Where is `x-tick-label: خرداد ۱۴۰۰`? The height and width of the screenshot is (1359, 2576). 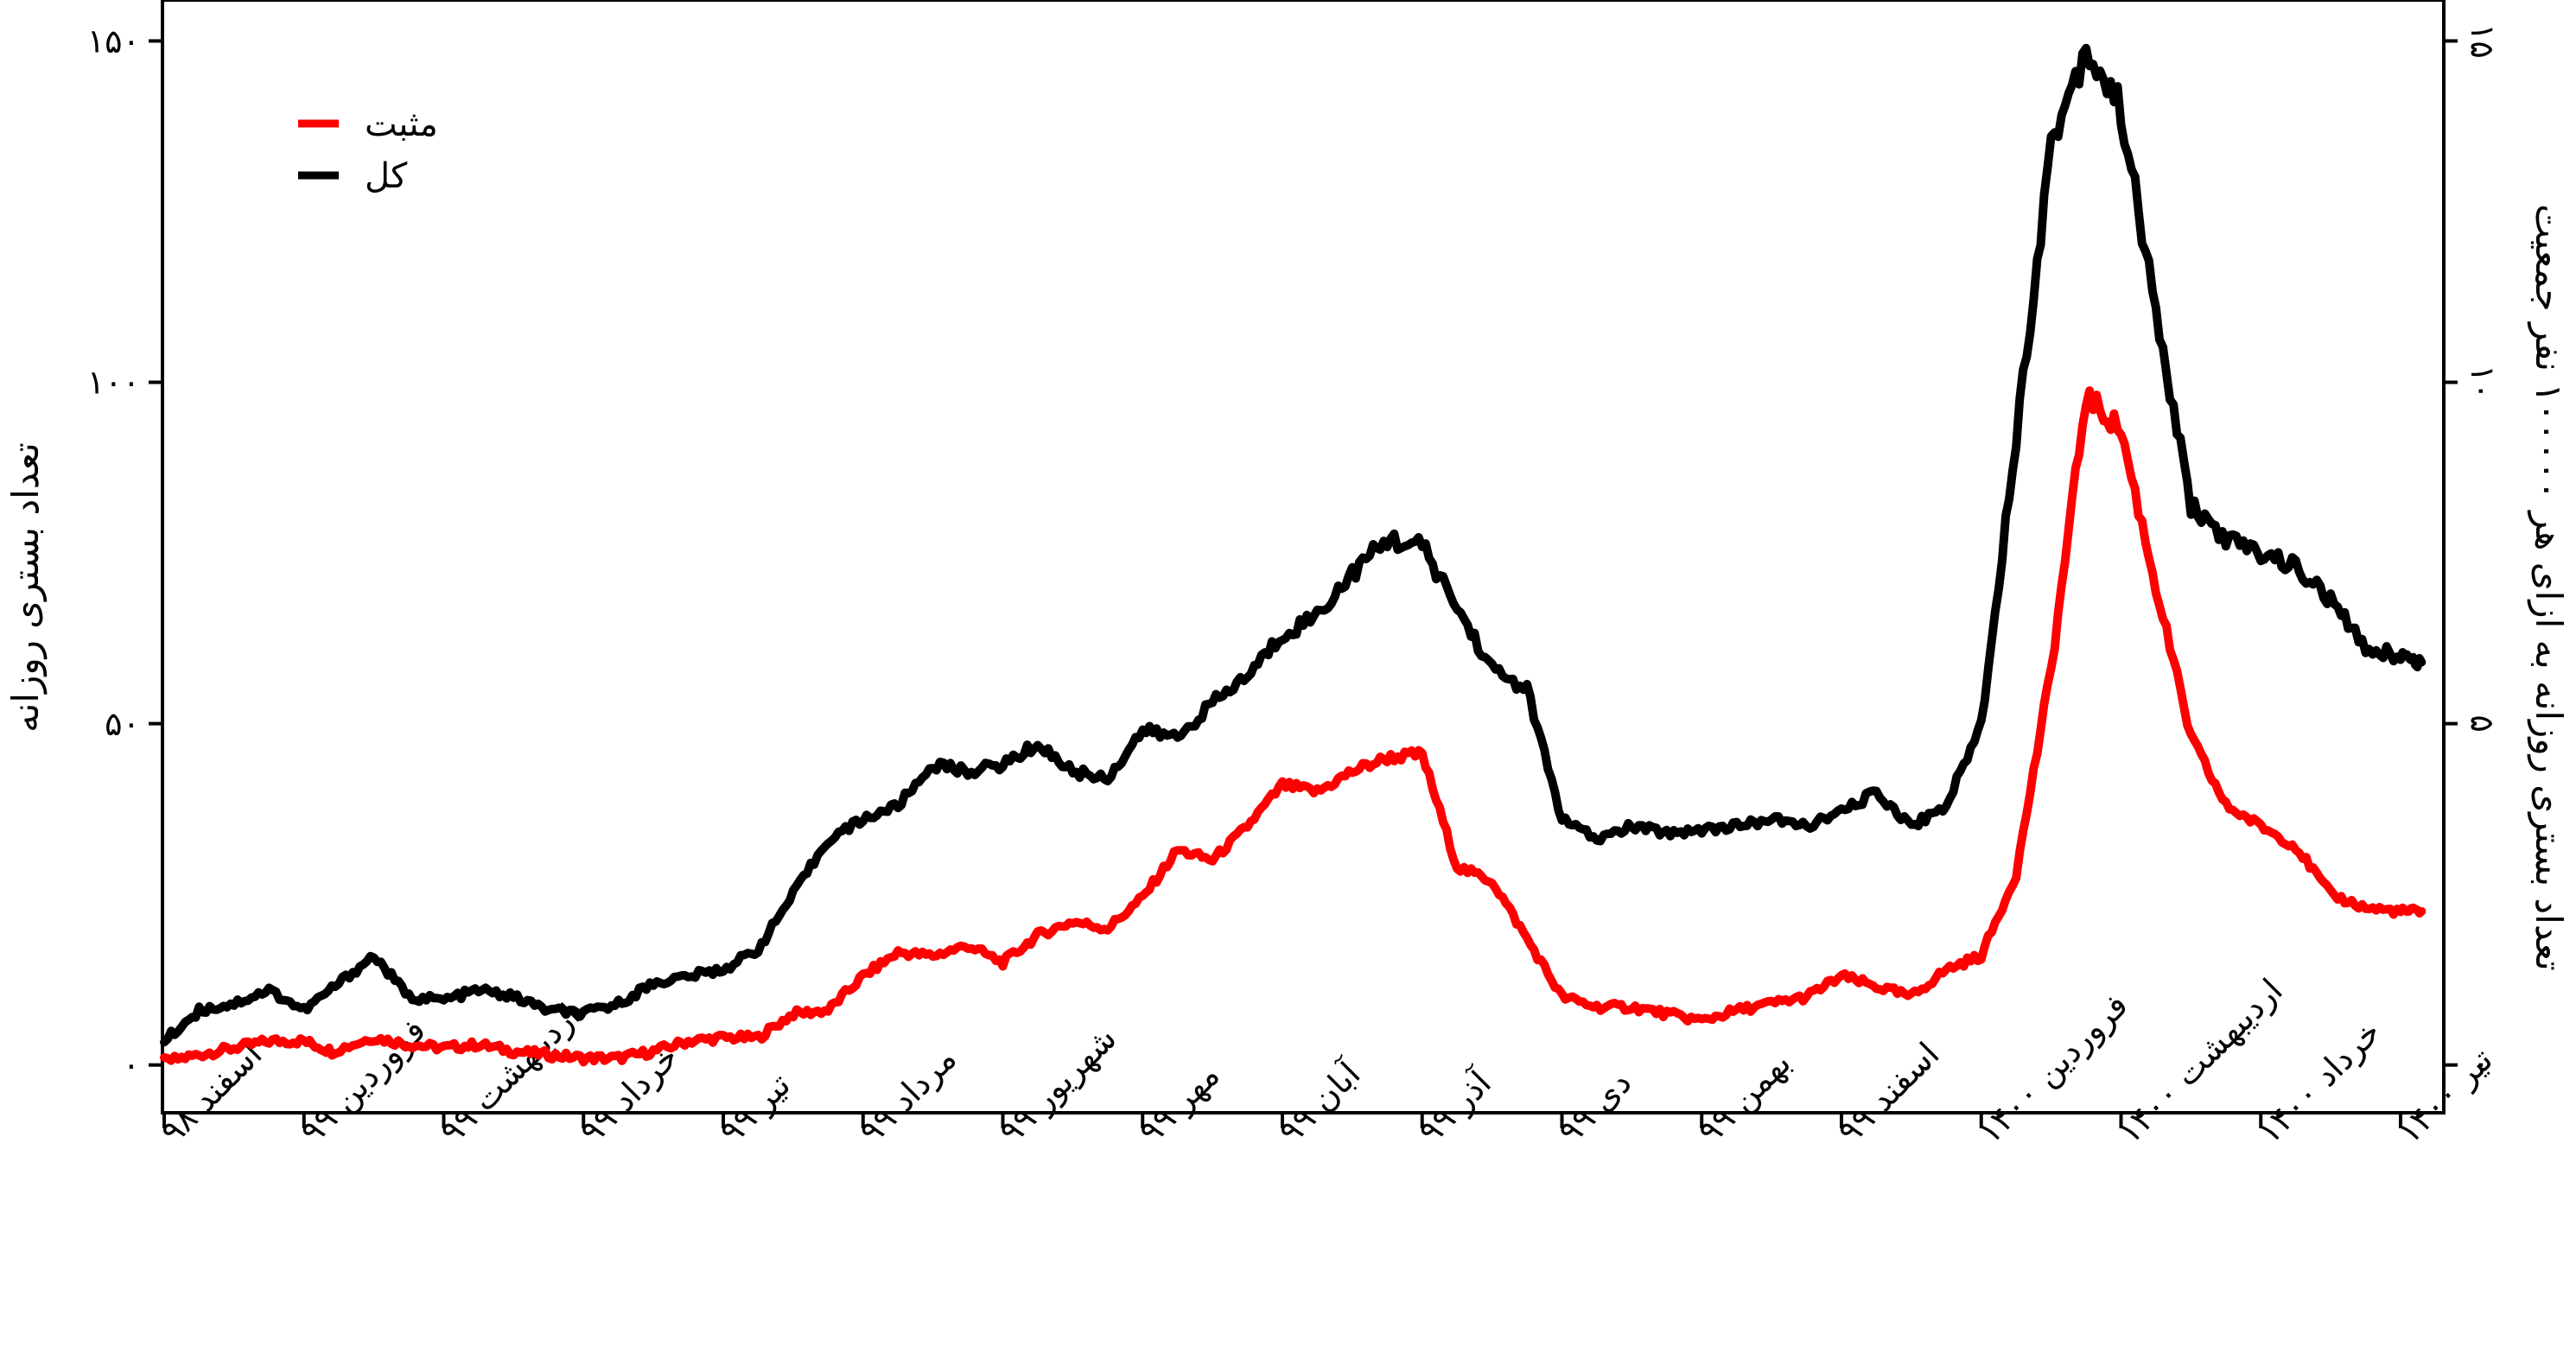
x-tick-label: خرداد ۱۴۰۰ is located at coordinates (2319, 1082).